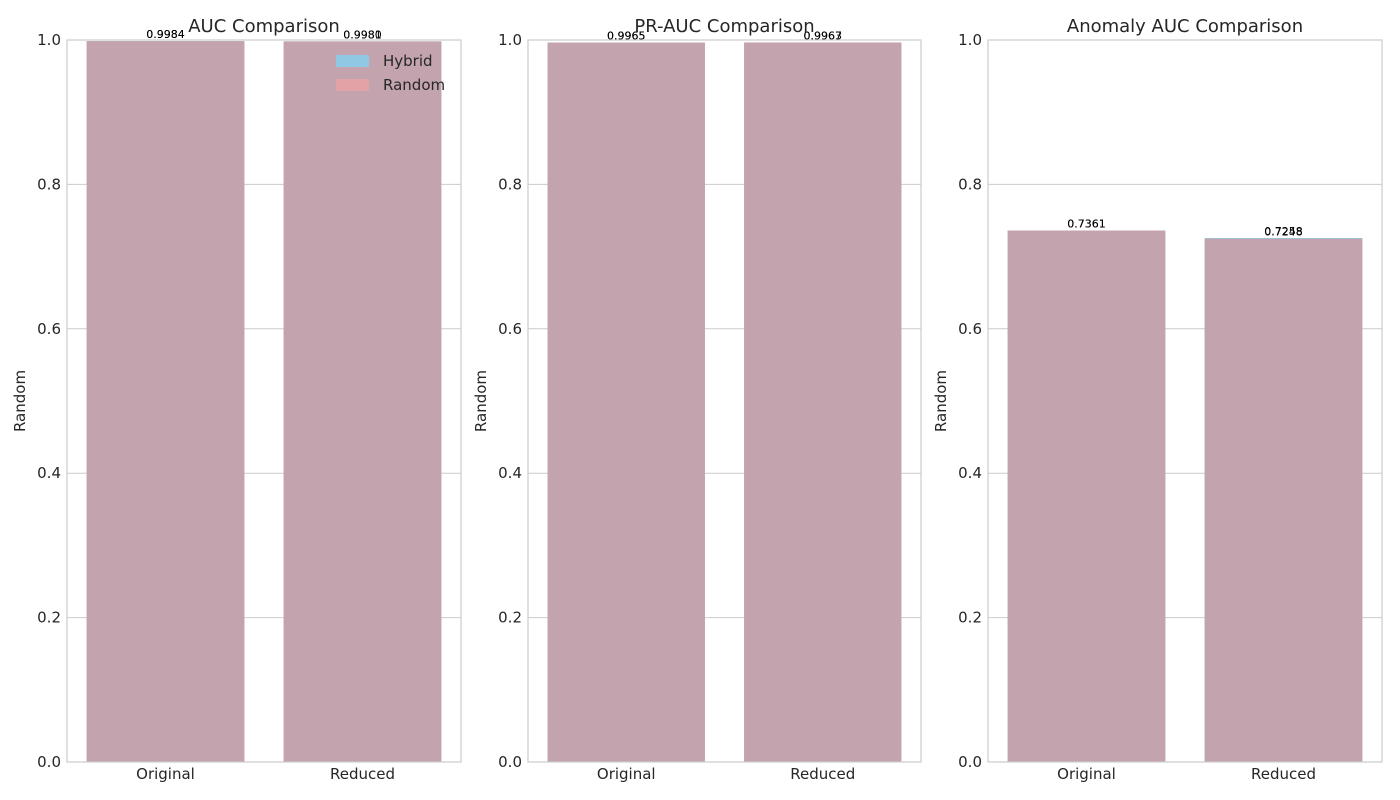 The image size is (1400, 800). Describe the element at coordinates (165, 34) in the screenshot. I see `value-label: 0.9984` at that location.